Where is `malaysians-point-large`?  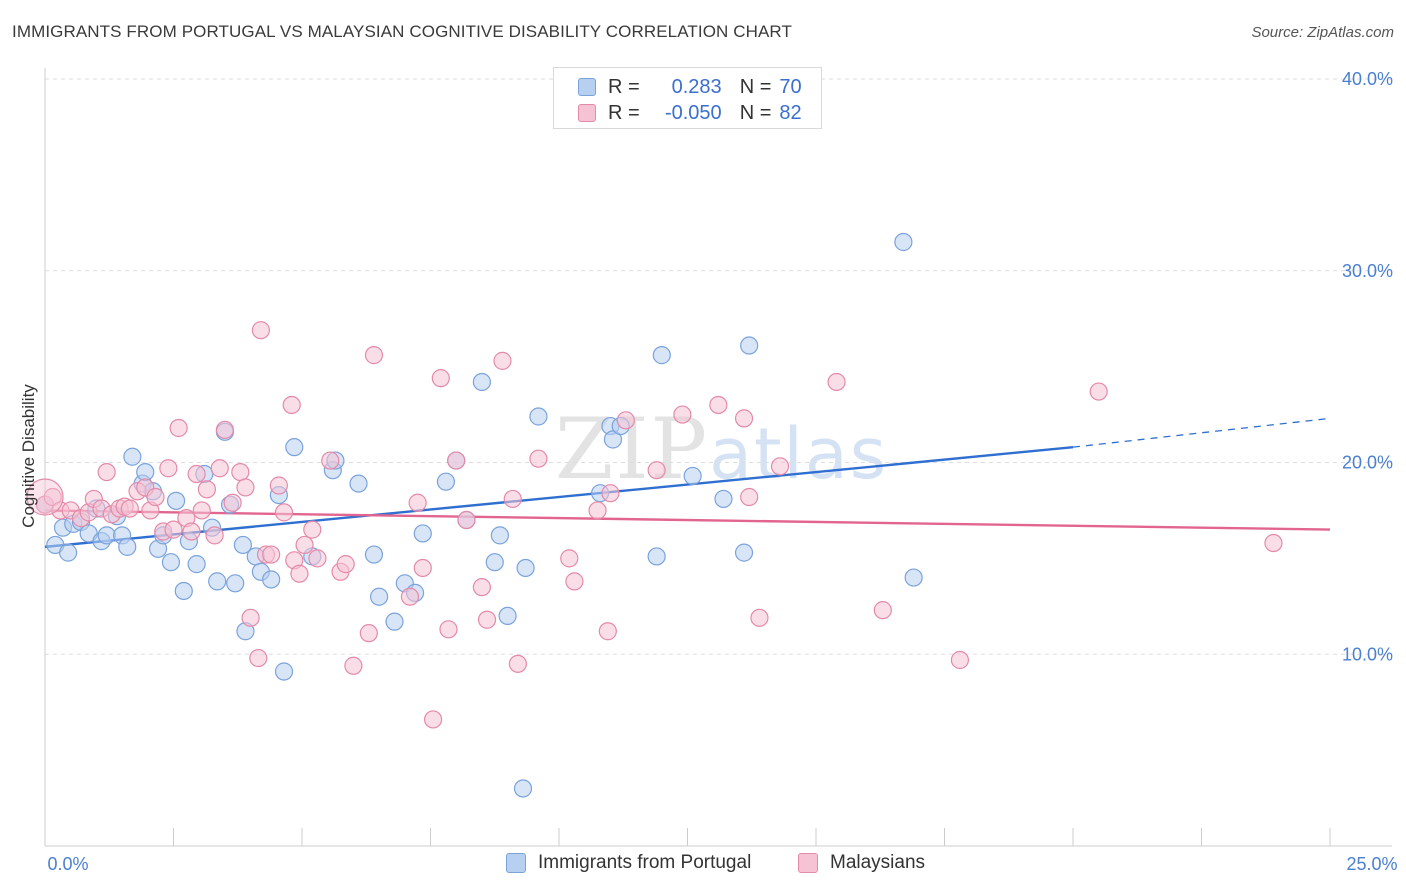
malaysians-point-large is located at coordinates (45, 497).